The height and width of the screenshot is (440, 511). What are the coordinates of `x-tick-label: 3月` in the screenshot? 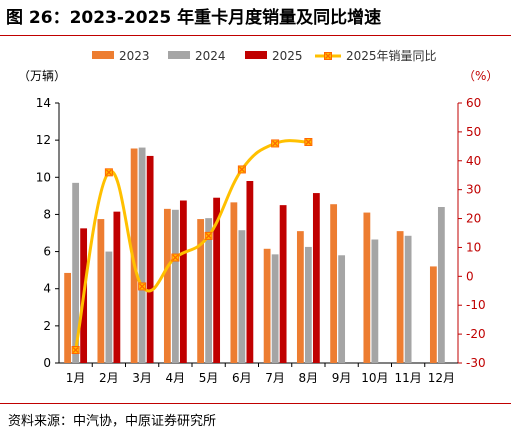 It's located at (142, 378).